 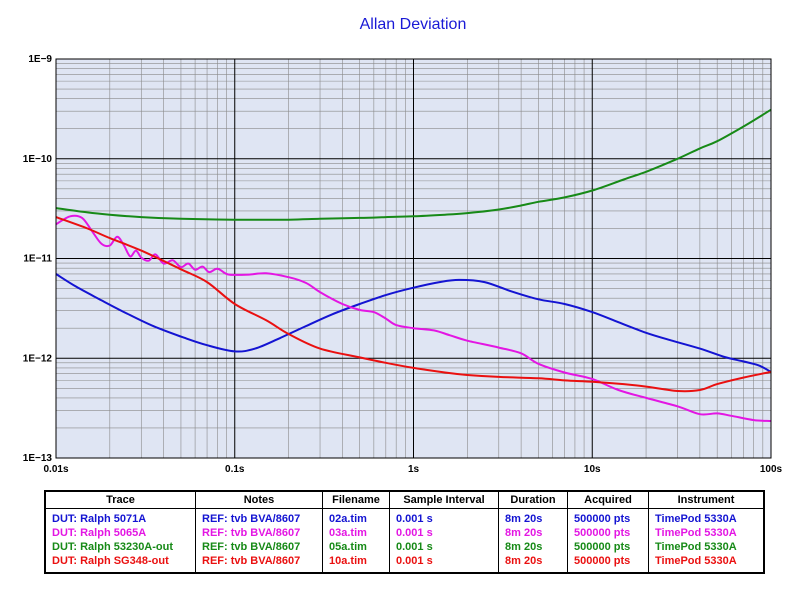 I want to click on cell-filename: 03a.tim, so click(x=356, y=533).